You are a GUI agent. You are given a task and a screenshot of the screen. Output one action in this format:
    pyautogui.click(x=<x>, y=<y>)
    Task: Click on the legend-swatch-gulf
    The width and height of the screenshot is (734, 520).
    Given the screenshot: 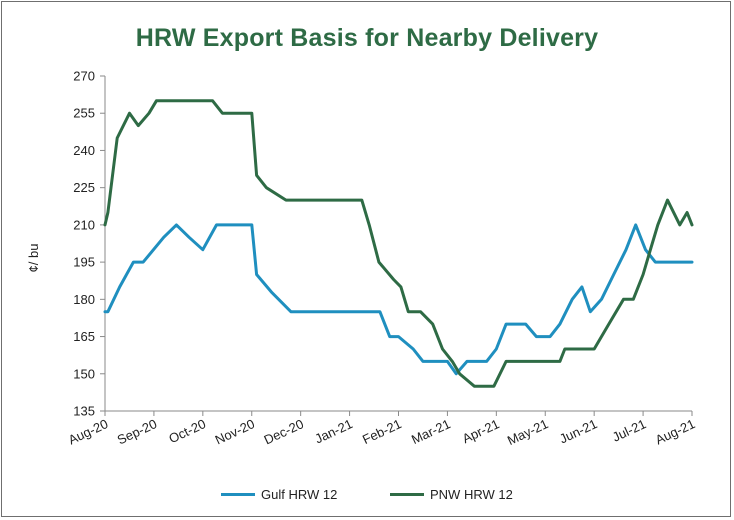 What is the action you would take?
    pyautogui.click(x=238, y=494)
    